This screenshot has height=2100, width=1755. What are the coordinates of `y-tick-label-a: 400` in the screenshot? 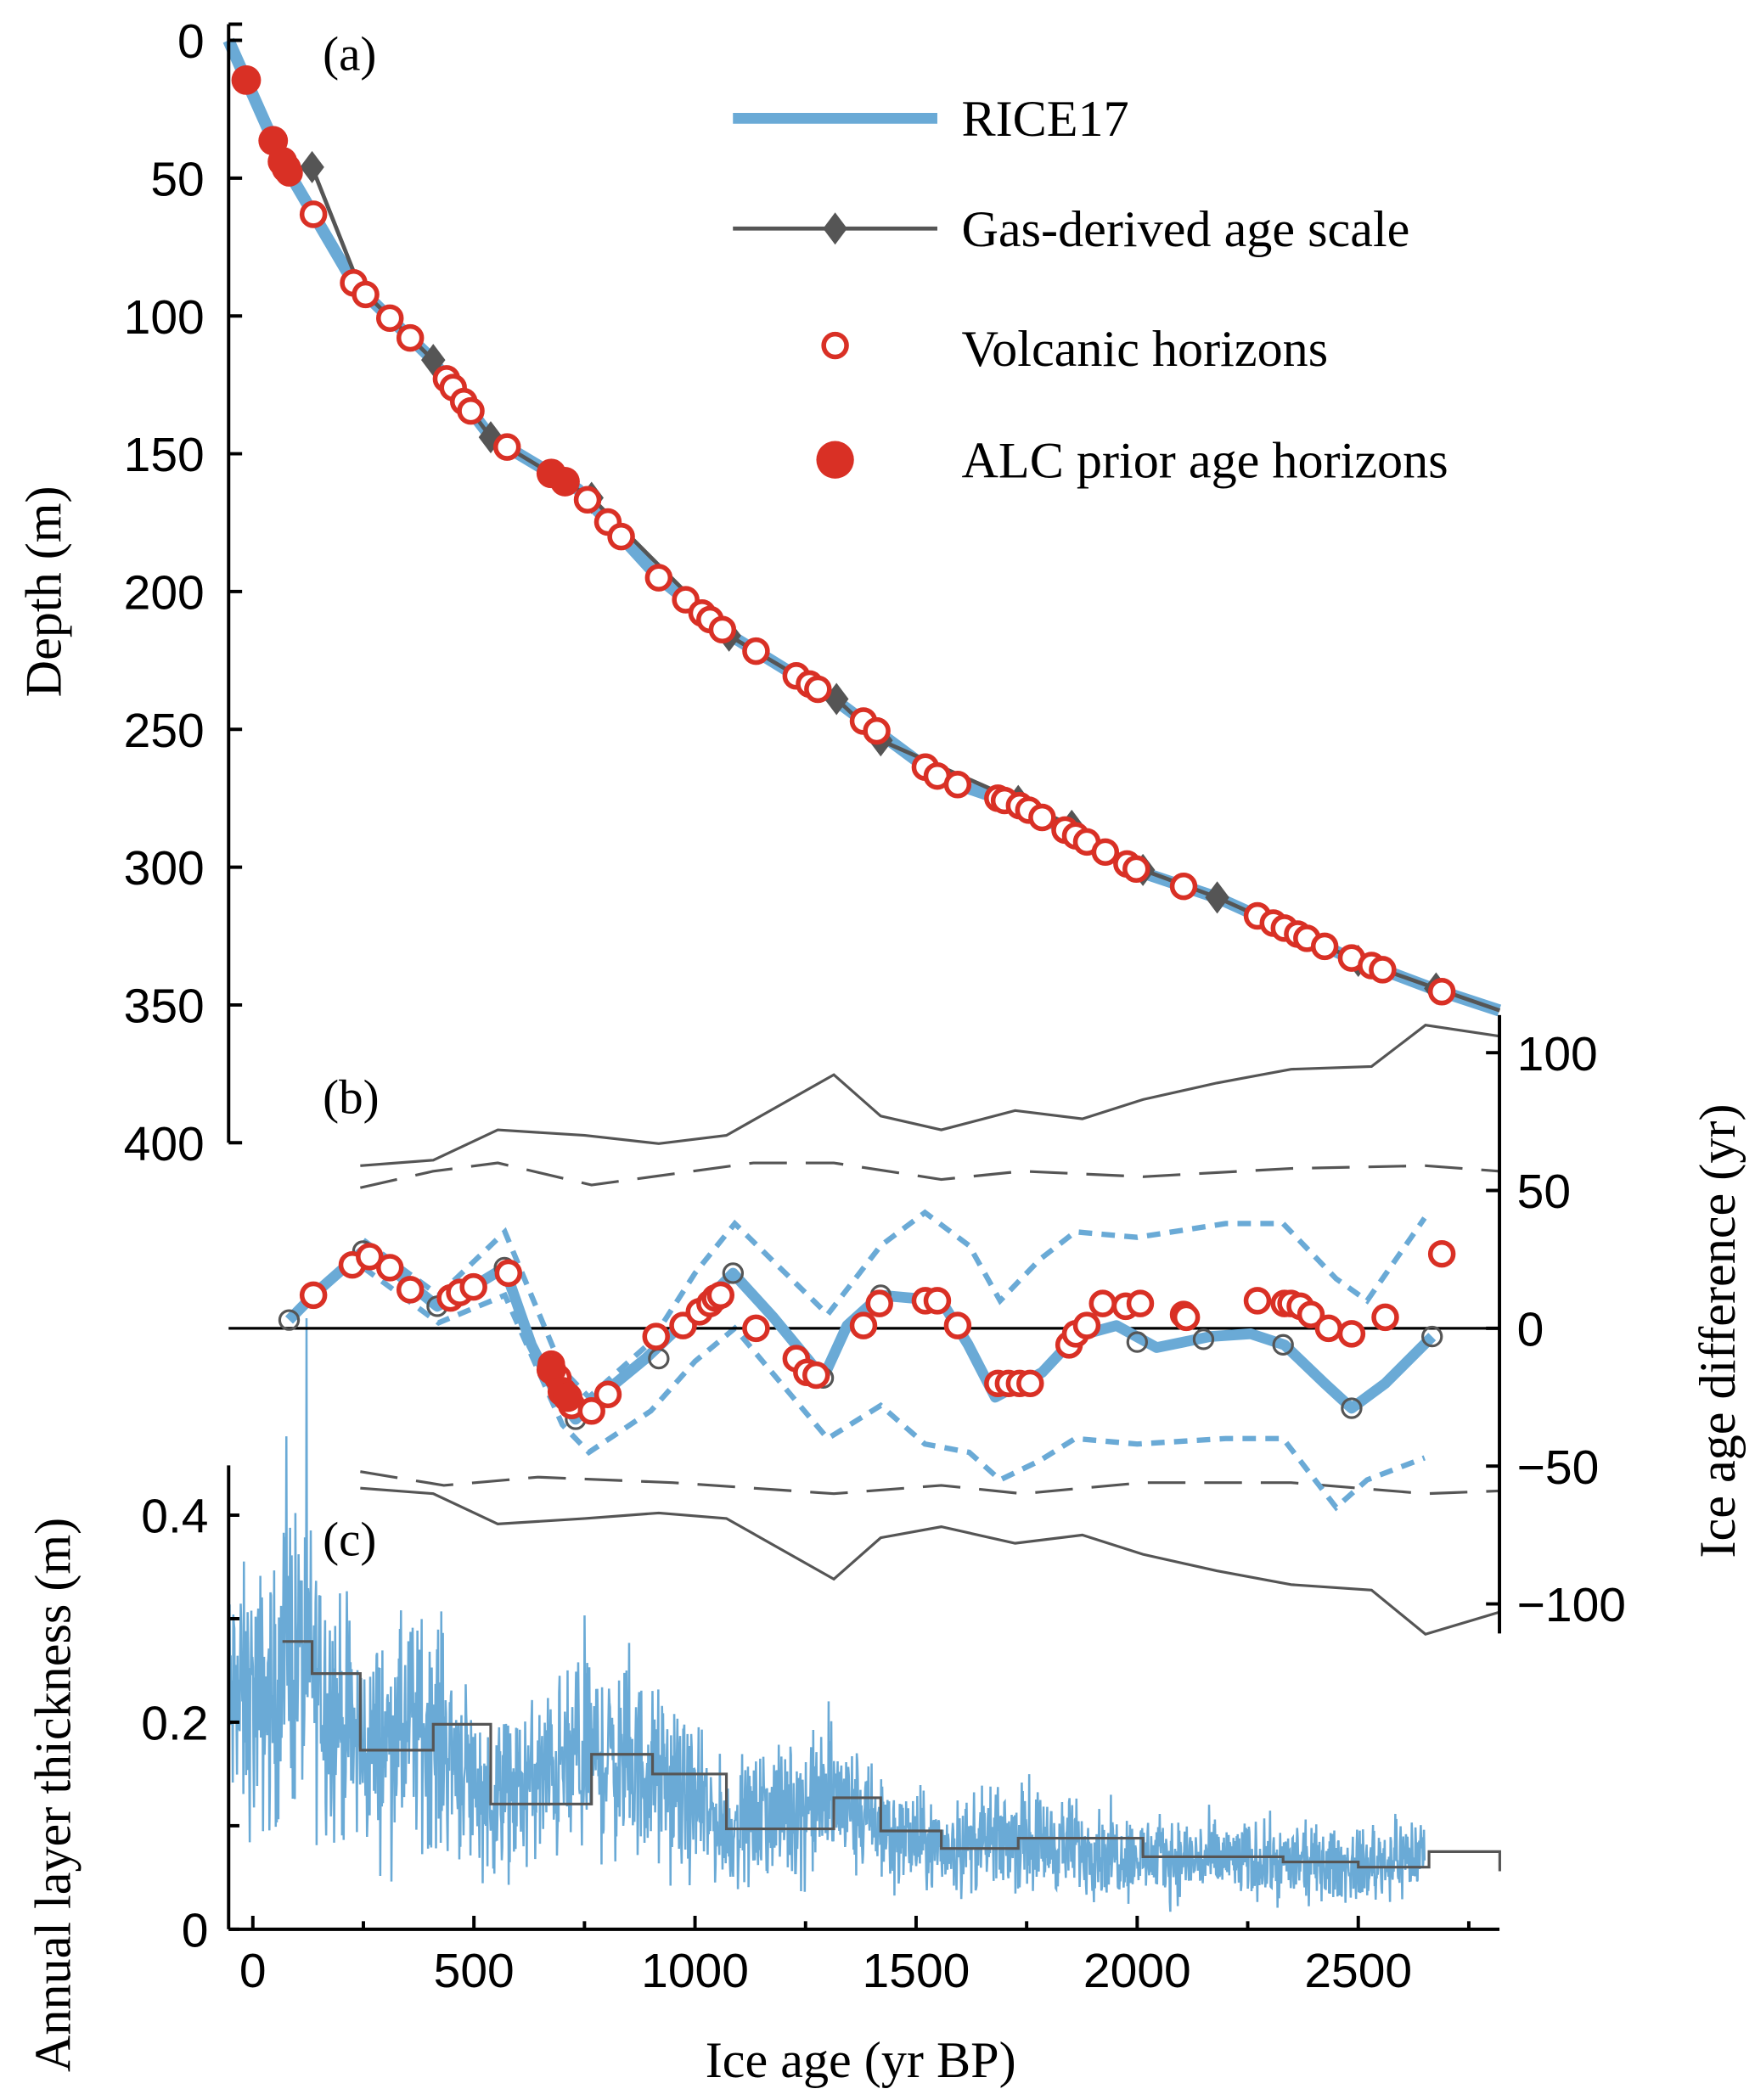 It's located at (164, 1144).